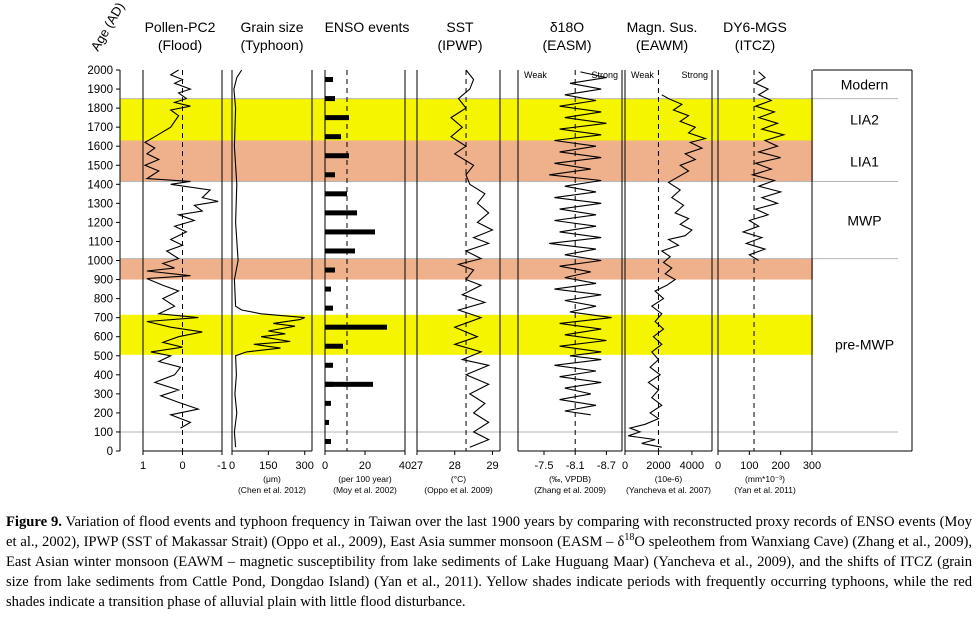  Describe the element at coordinates (765, 479) in the screenshot. I see `panel-unit: (mm*10⁻³)` at that location.